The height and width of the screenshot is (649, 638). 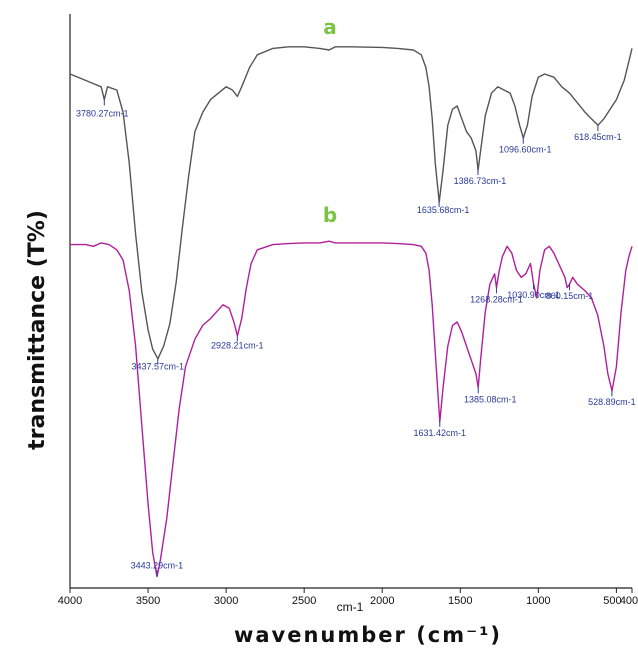 I want to click on peak-label-a-2: 1635.68cm-1, so click(x=443, y=210).